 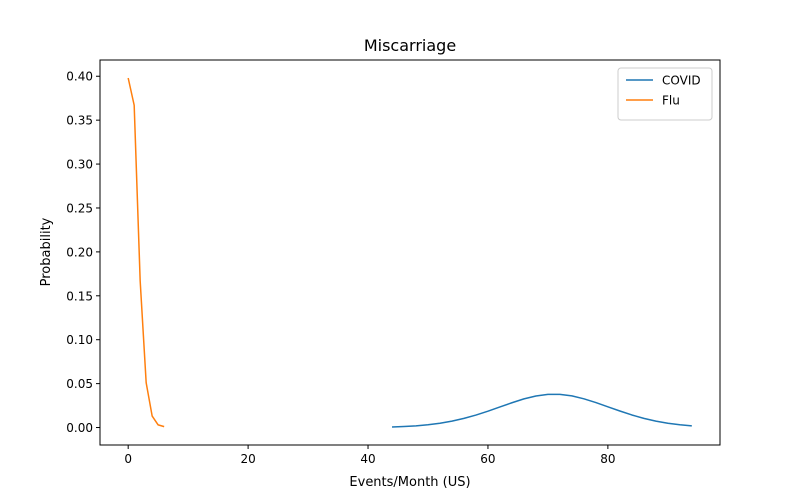 I want to click on series-line-covid, so click(x=541, y=410).